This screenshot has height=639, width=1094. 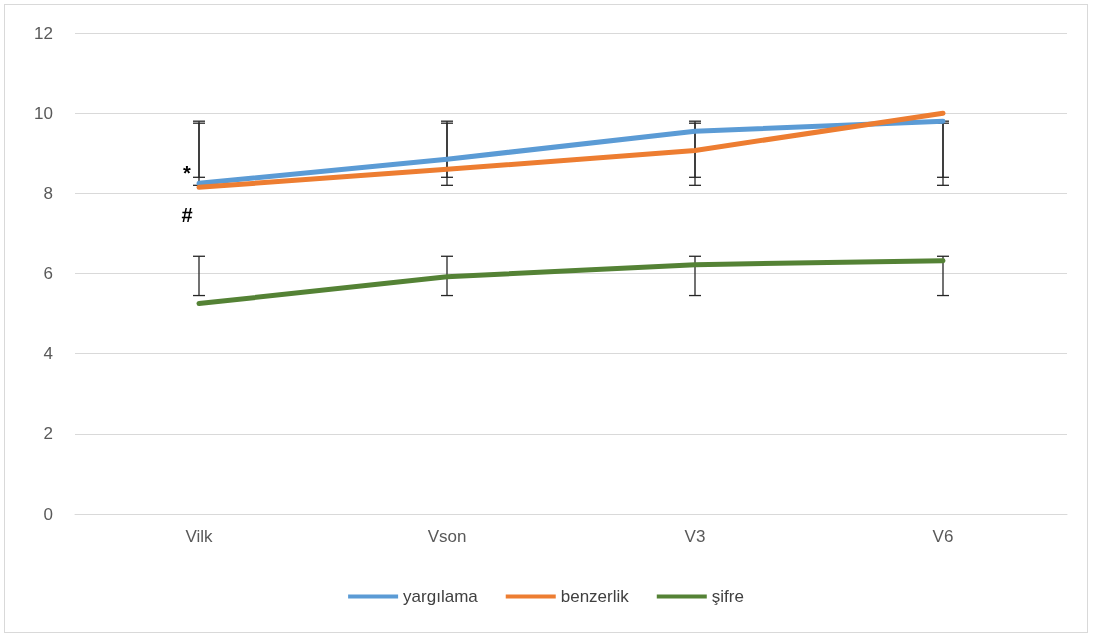 What do you see at coordinates (441, 596) in the screenshot?
I see `legend-label: yargılama` at bounding box center [441, 596].